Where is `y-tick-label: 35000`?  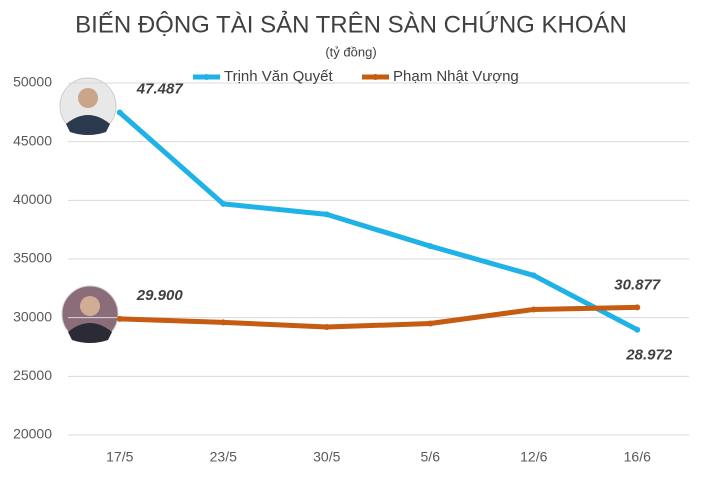
y-tick-label: 35000 is located at coordinates (32, 258).